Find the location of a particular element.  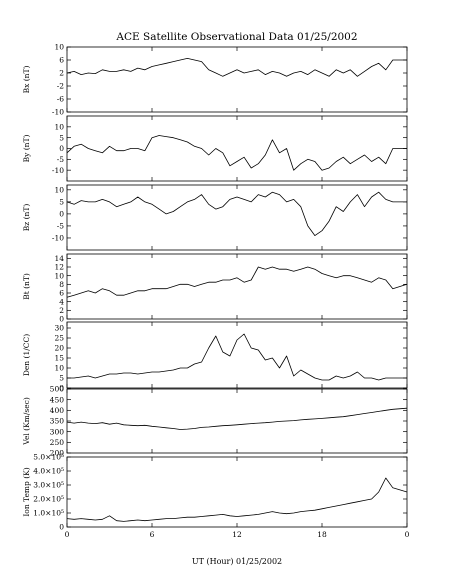

y-axis-label: Bz (nT) is located at coordinates (26, 218).